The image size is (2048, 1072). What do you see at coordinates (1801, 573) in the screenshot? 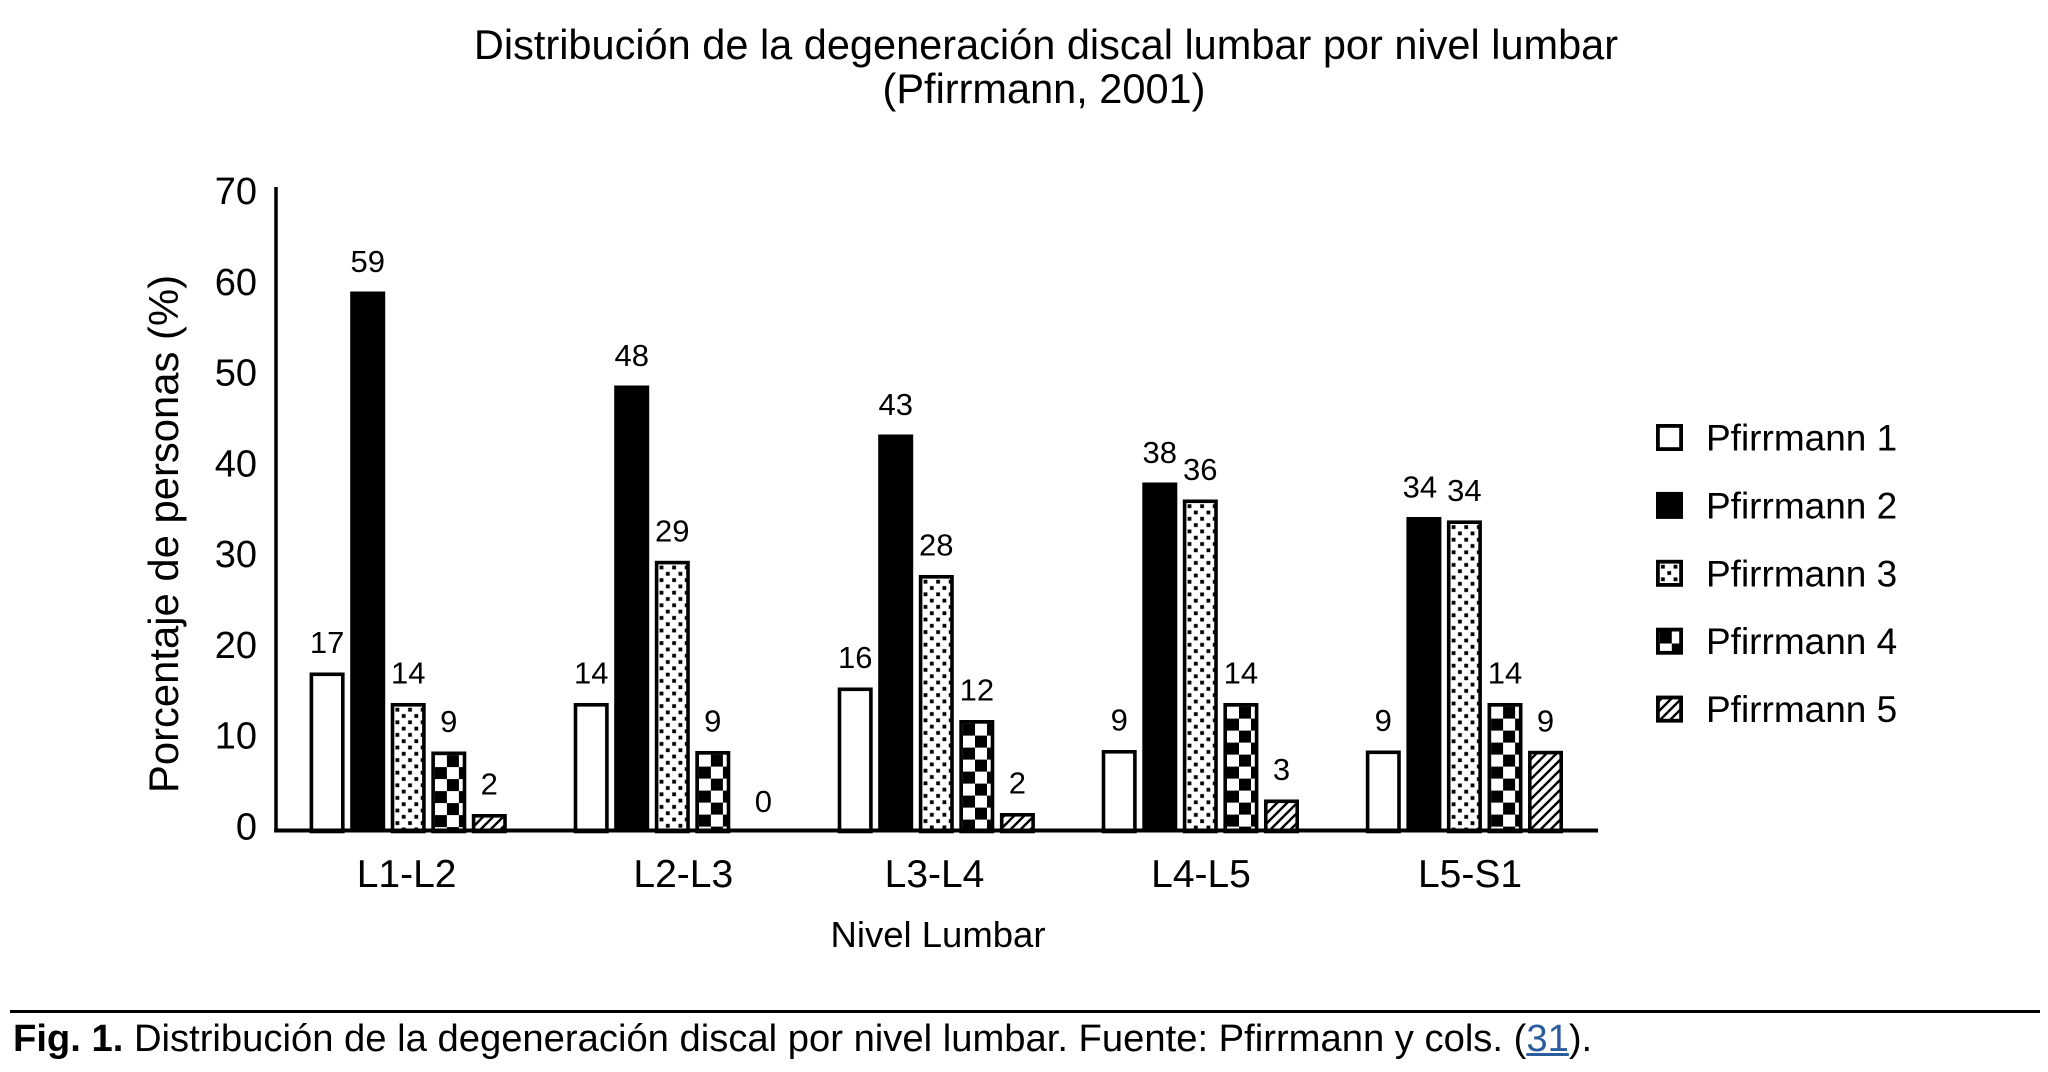
I see `svg-text: Pfirrmann 3` at bounding box center [1801, 573].